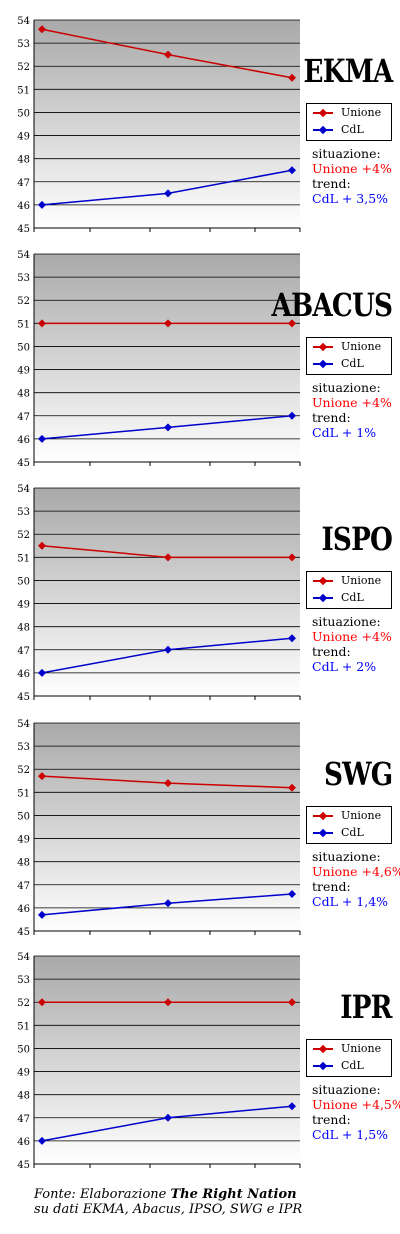  Describe the element at coordinates (356, 871) in the screenshot. I see `situazione-value: Unione +4,6%` at that location.